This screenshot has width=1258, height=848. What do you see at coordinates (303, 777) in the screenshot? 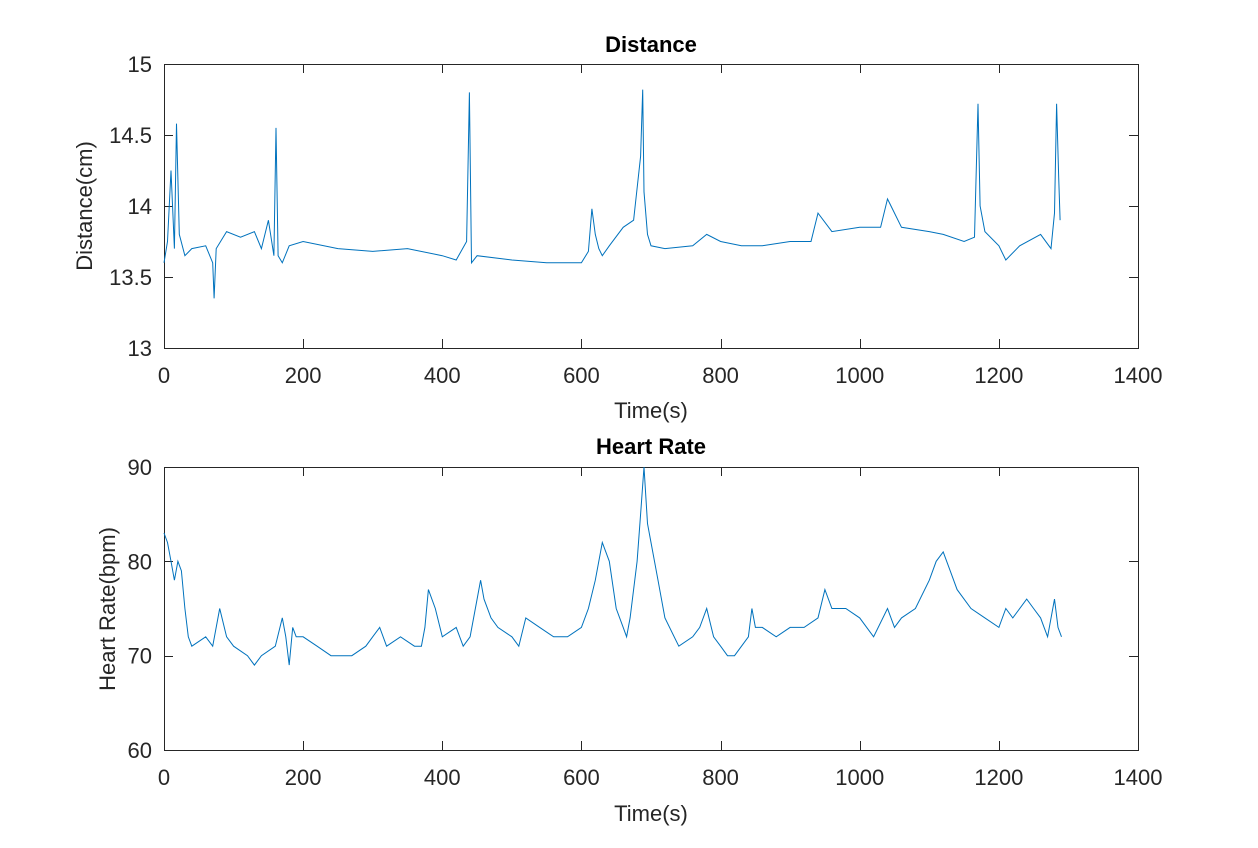
I see `heart-rate-x-tick-label: 200` at bounding box center [303, 777].